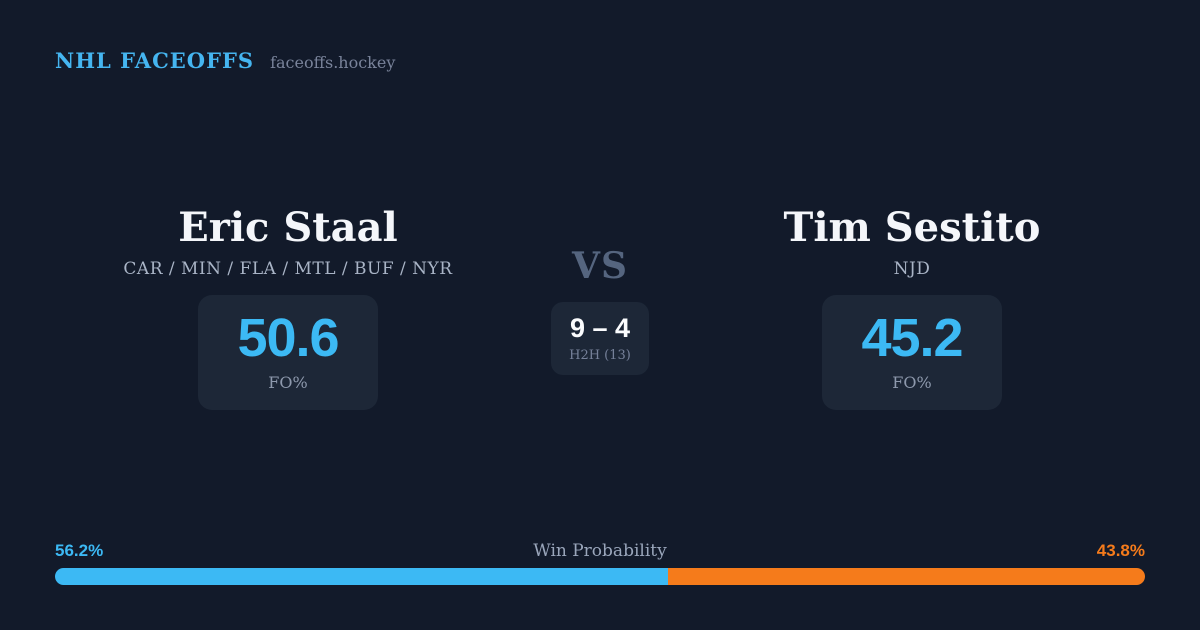 This screenshot has width=1200, height=630. What do you see at coordinates (361, 576) in the screenshot?
I see `win-bar-left-segment` at bounding box center [361, 576].